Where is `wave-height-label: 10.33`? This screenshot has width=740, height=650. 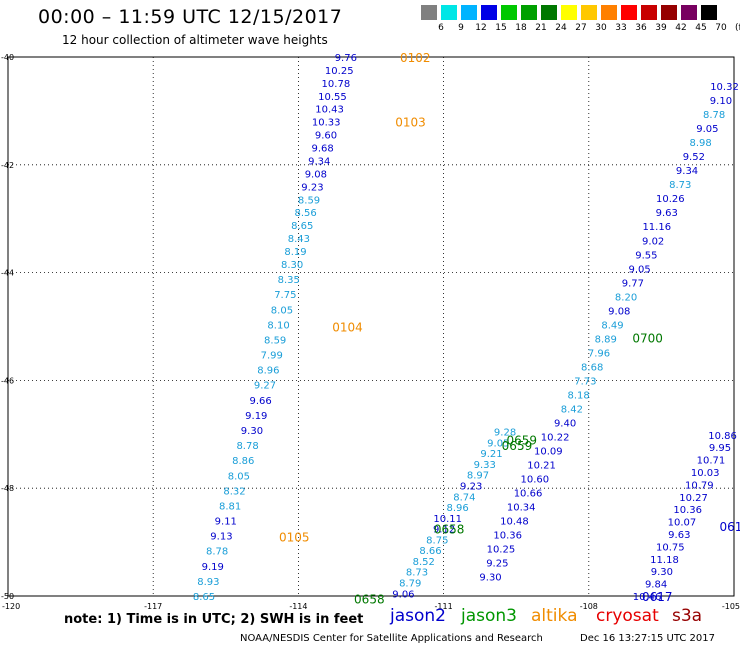
wave-height-label: 10.33 is located at coordinates (326, 123).